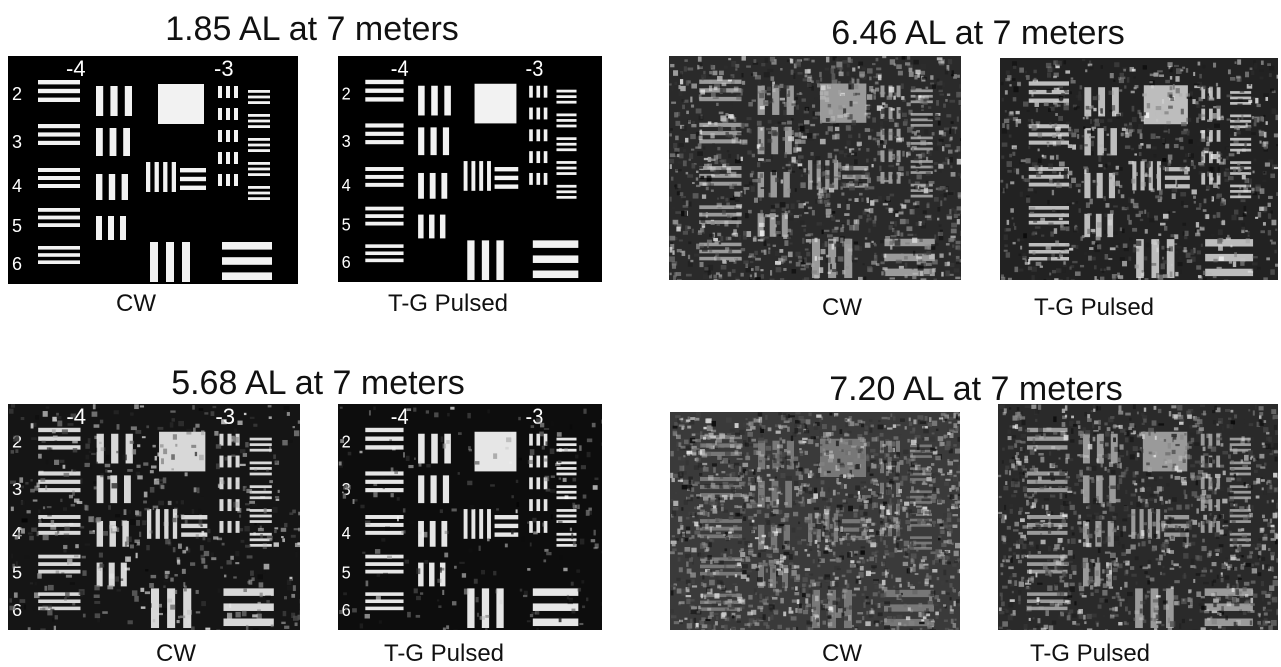 The height and width of the screenshot is (667, 1281). What do you see at coordinates (978, 33) in the screenshot?
I see `panel-title-2: 6.46 AL at 7 meters` at bounding box center [978, 33].